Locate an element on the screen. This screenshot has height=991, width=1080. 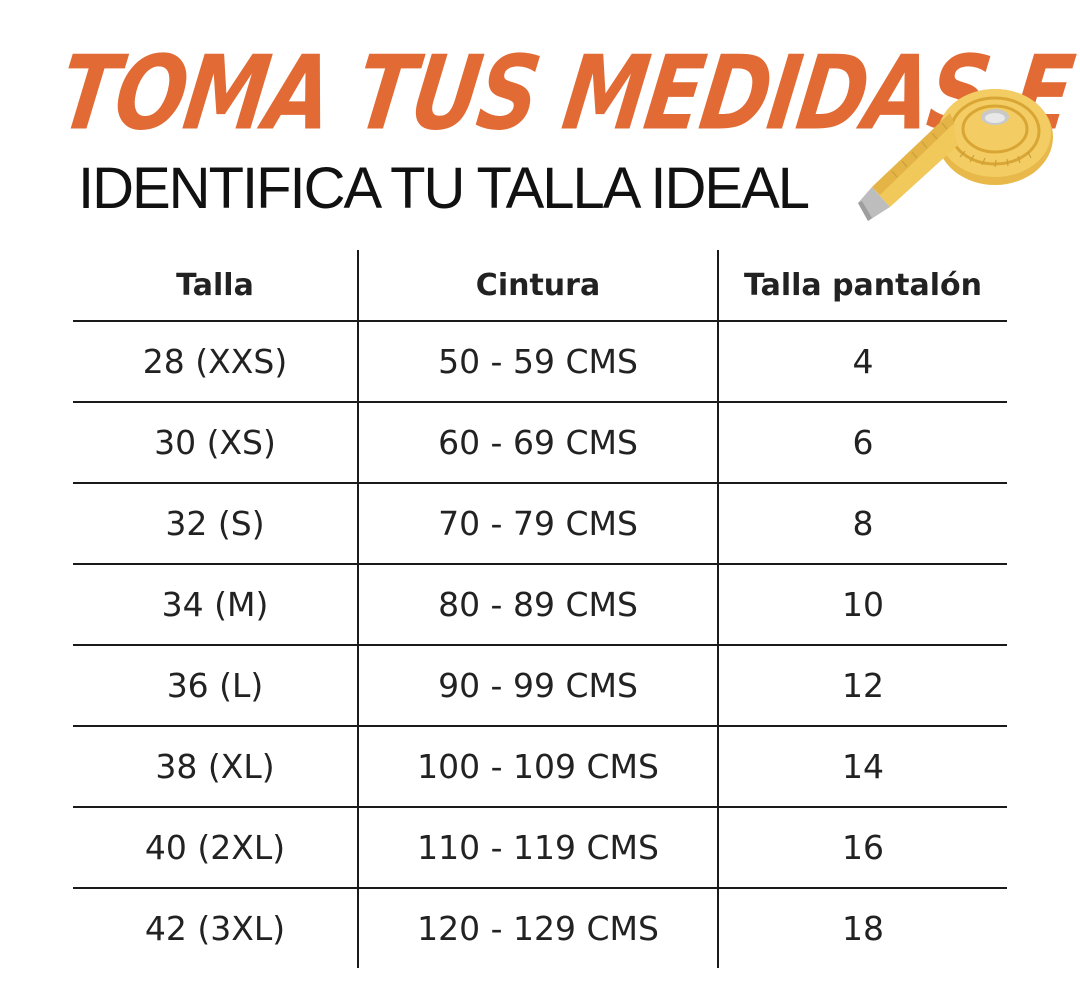
table-row: 36 (L) 90 - 99 CMS 12 is located at coordinates (540, 686).